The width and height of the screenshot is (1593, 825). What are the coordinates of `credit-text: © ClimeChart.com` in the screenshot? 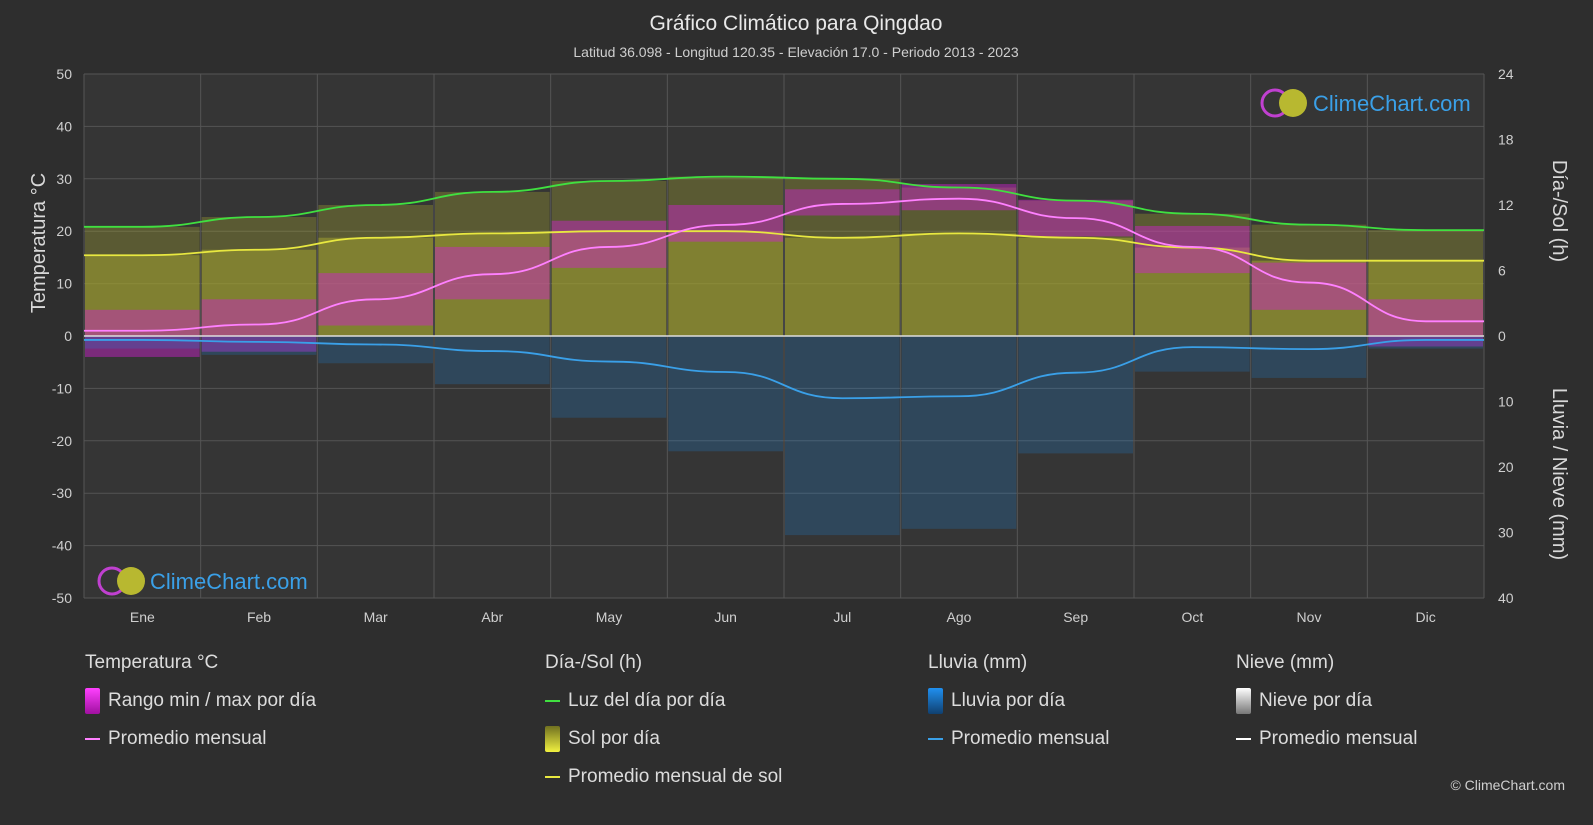 It's located at (1507, 785).